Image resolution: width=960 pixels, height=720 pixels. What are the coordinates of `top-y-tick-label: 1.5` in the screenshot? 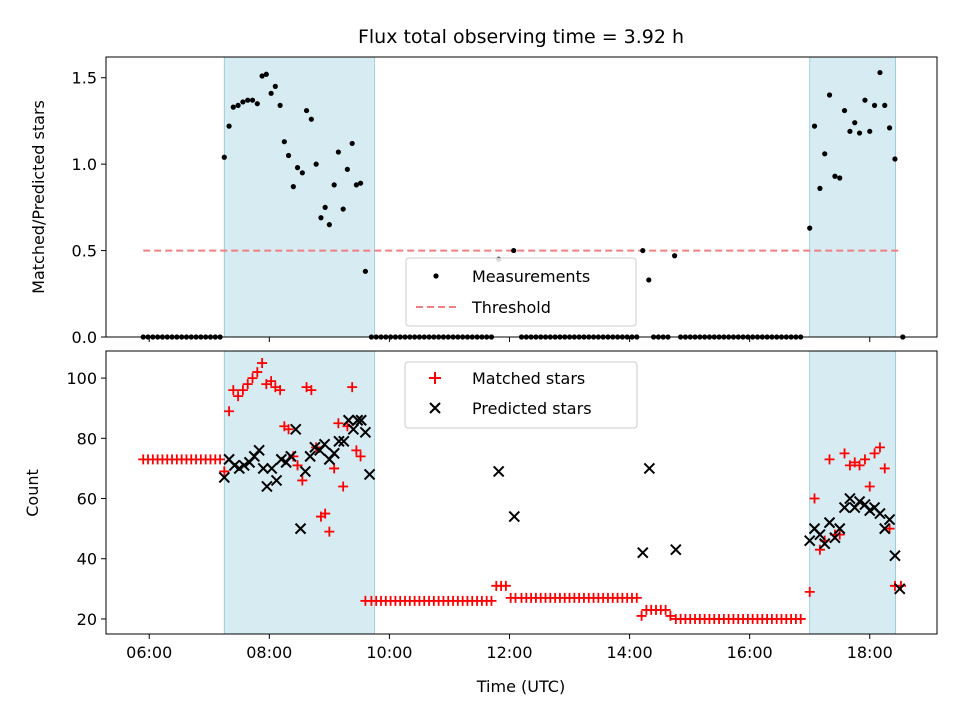 It's located at (84, 78).